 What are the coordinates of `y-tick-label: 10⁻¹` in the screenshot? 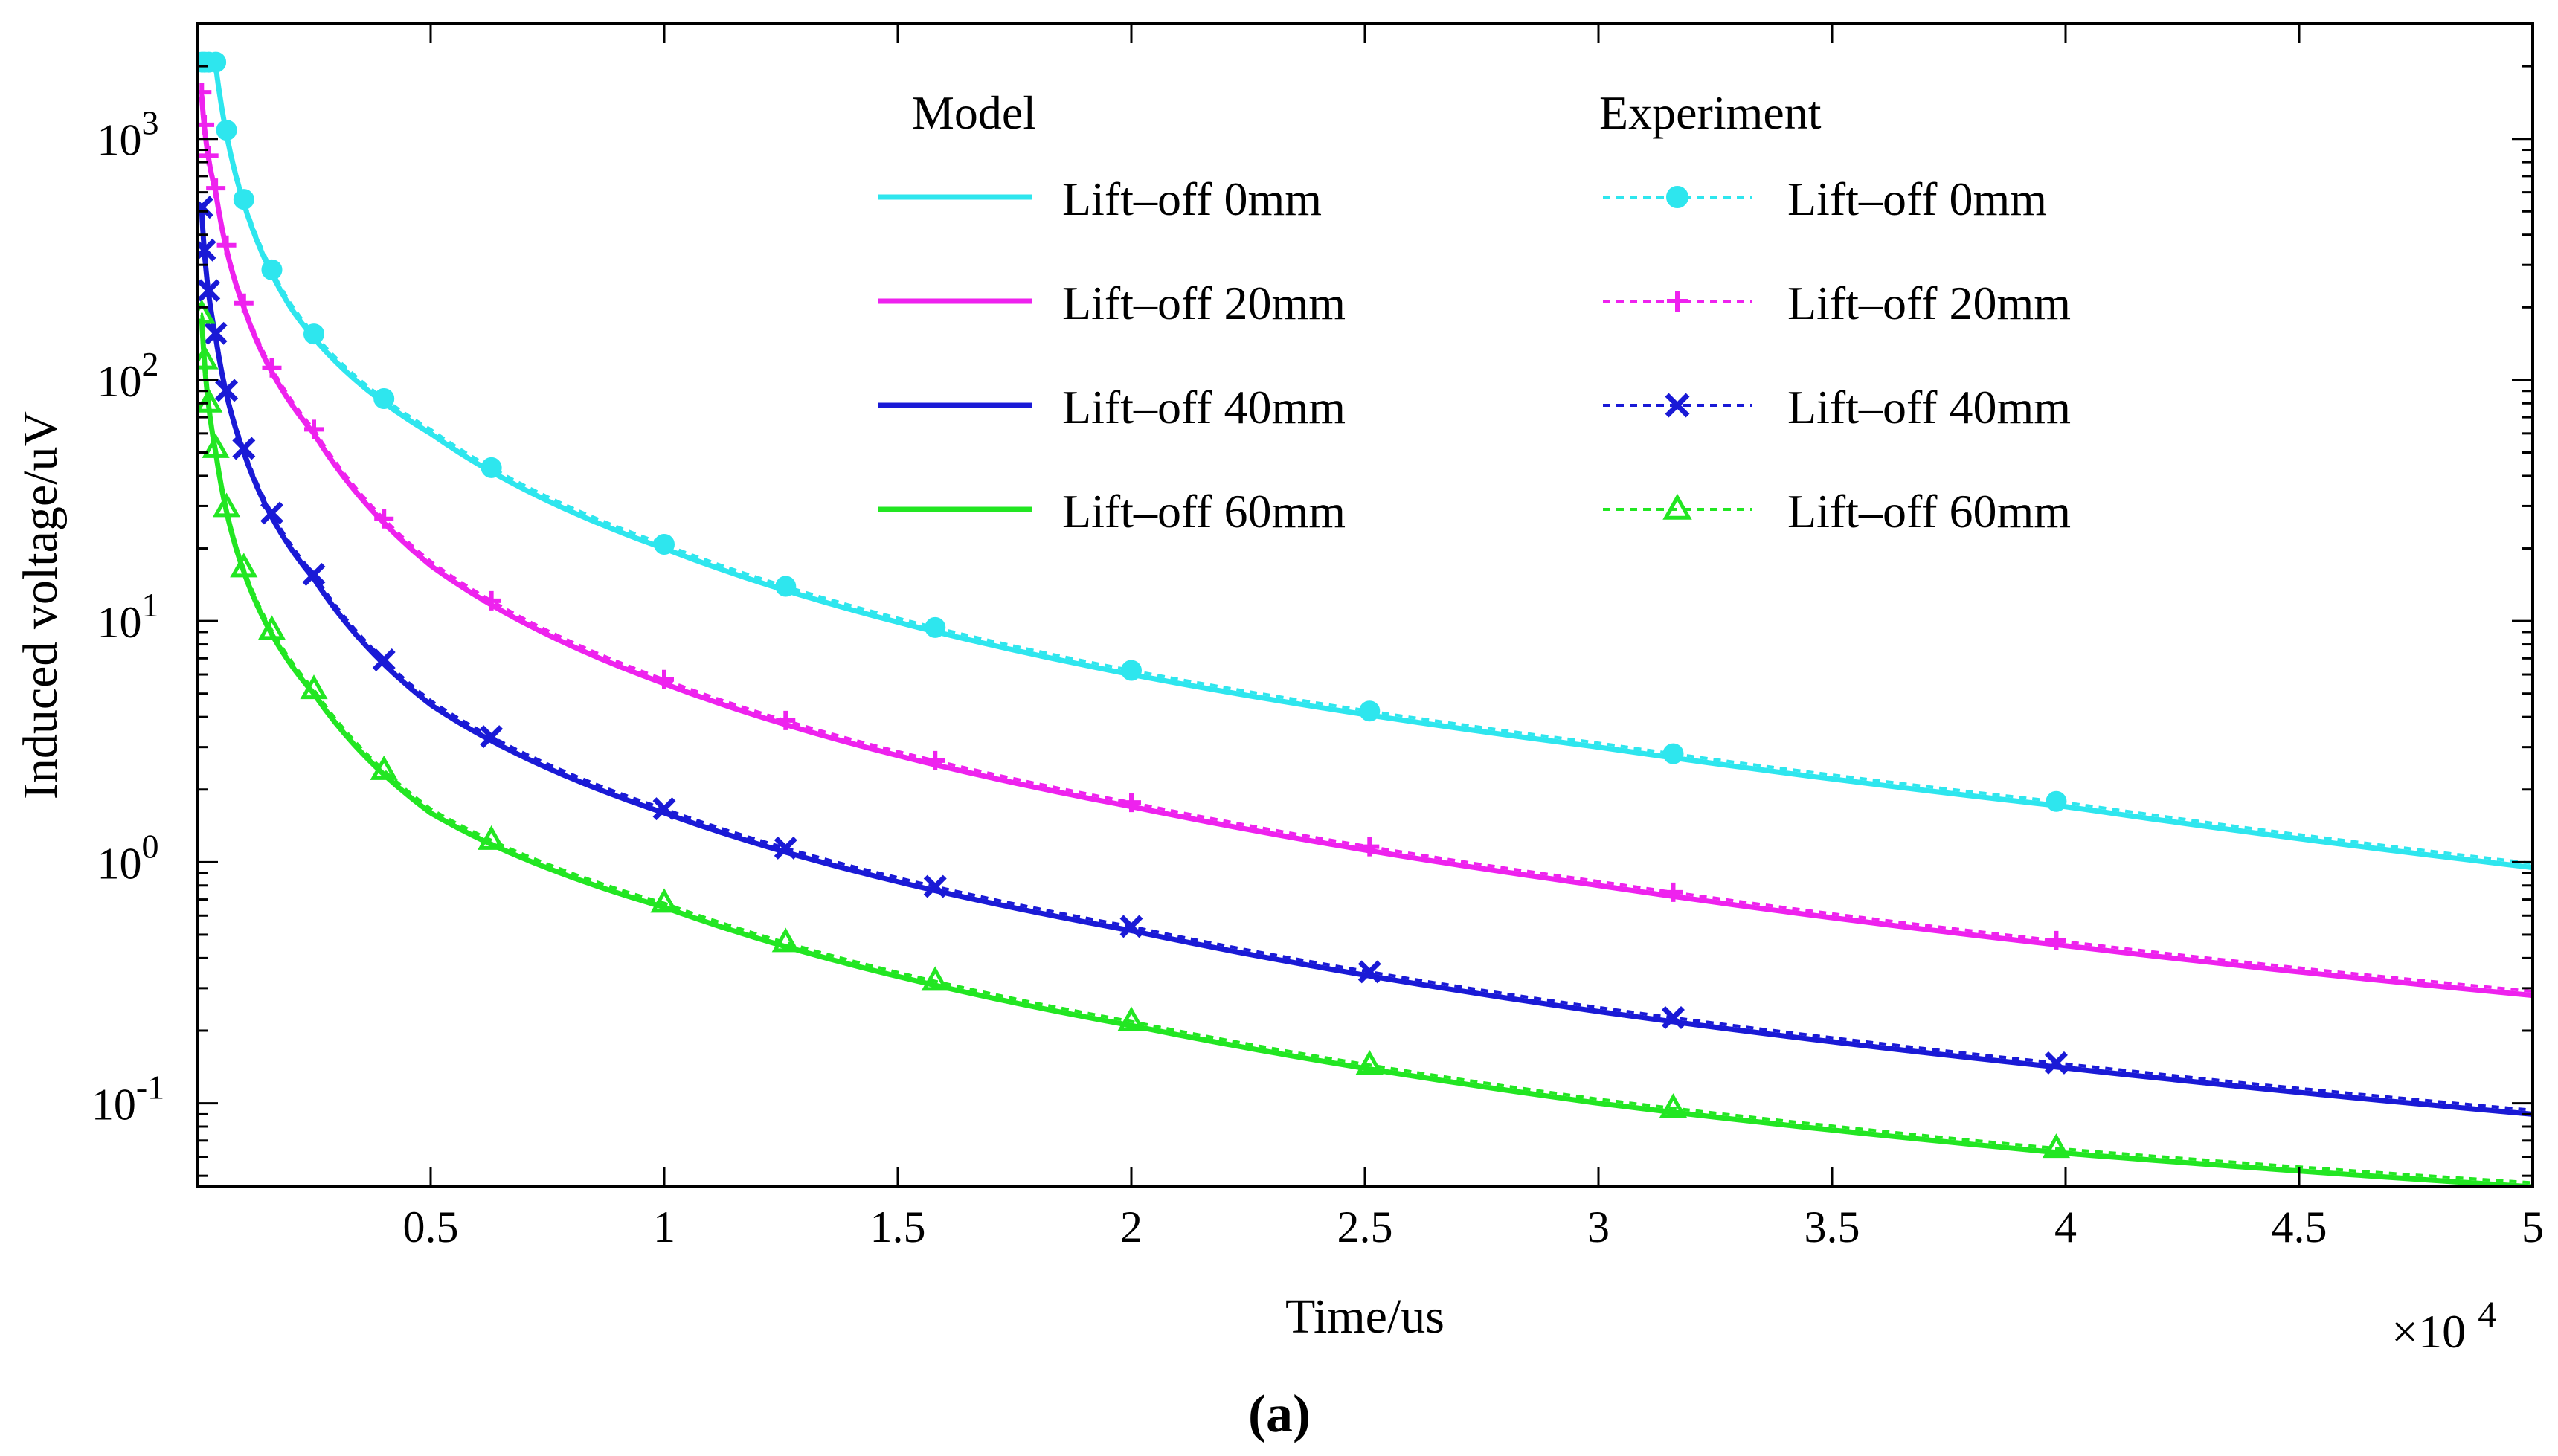 It's located at (128, 1099).